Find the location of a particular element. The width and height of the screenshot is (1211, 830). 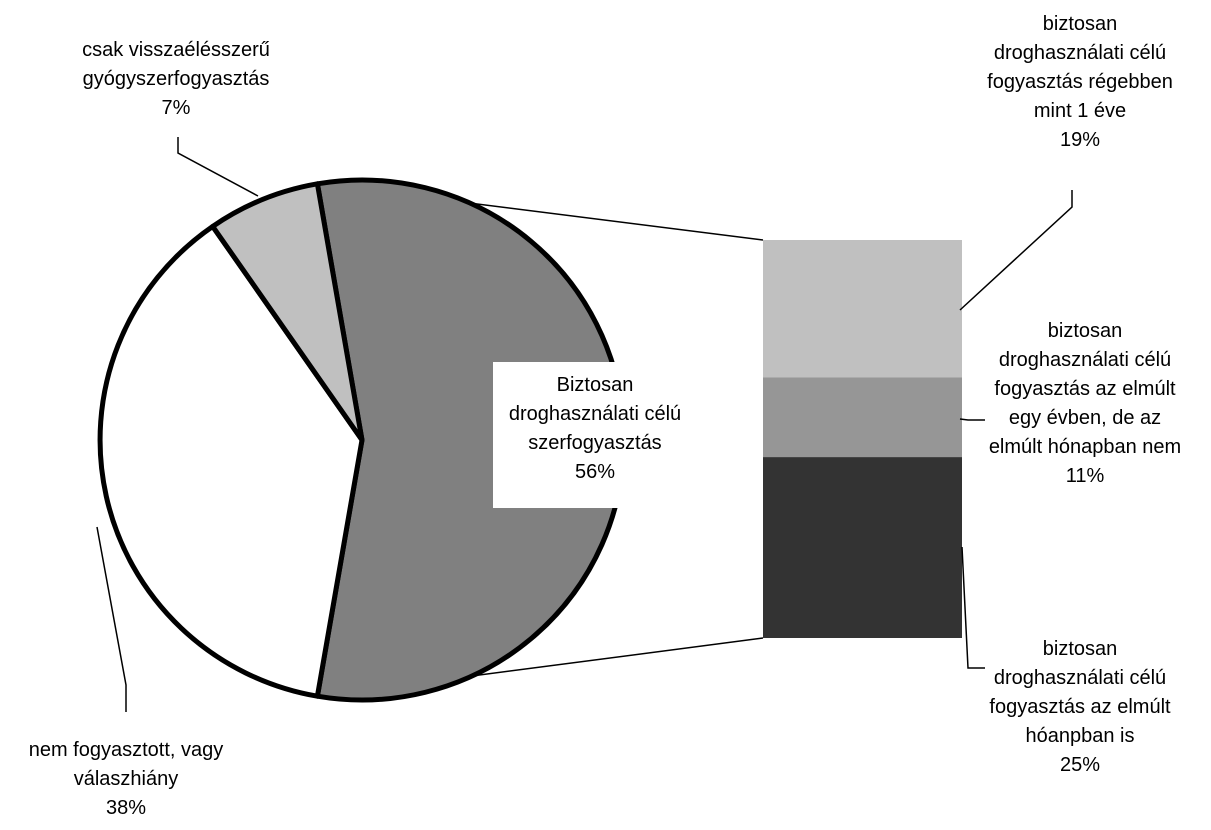

label-past-month-line: biztosan is located at coordinates (1080, 649).